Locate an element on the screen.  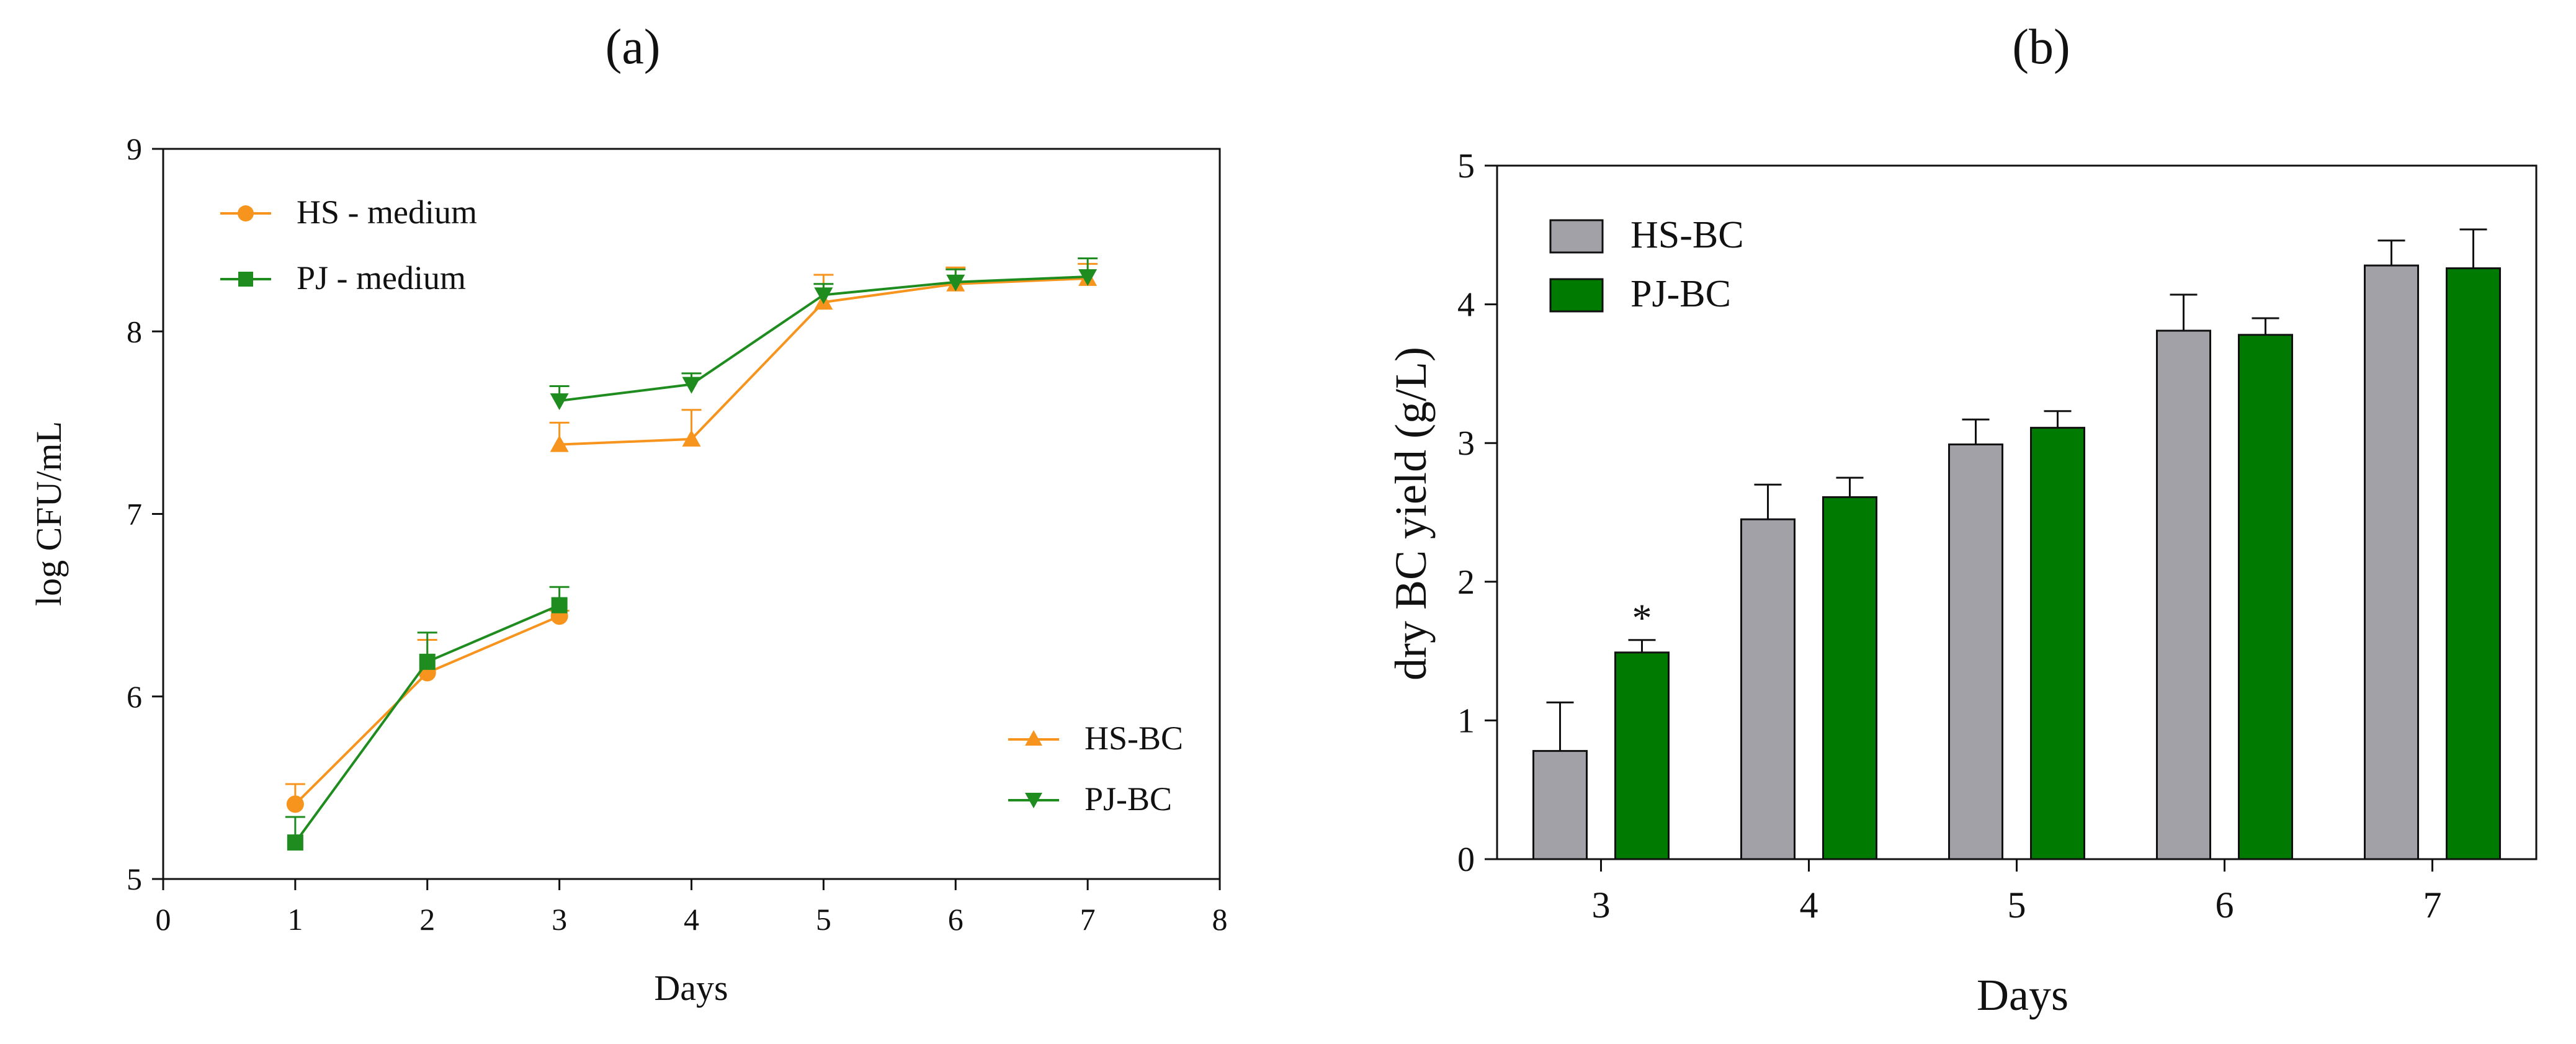
panel-b-title: (b) is located at coordinates (2041, 47).